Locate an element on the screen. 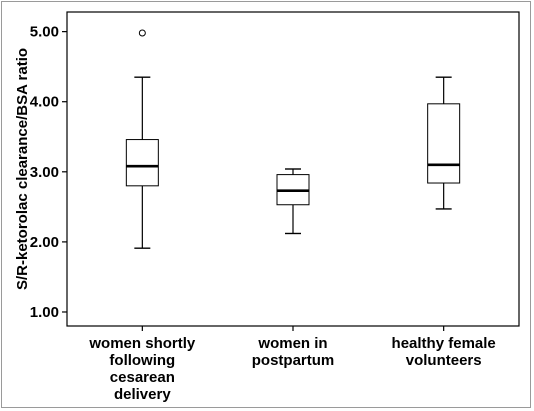  y-axis-title: S/R-ketorolac clearance/BSA ratio is located at coordinates (22, 169).